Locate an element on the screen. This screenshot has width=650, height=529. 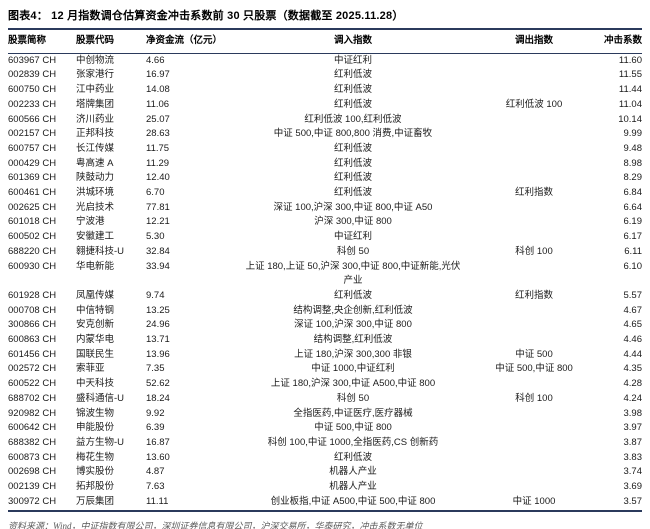
cell-net-flow: 25.07 is located at coordinates (158, 119).